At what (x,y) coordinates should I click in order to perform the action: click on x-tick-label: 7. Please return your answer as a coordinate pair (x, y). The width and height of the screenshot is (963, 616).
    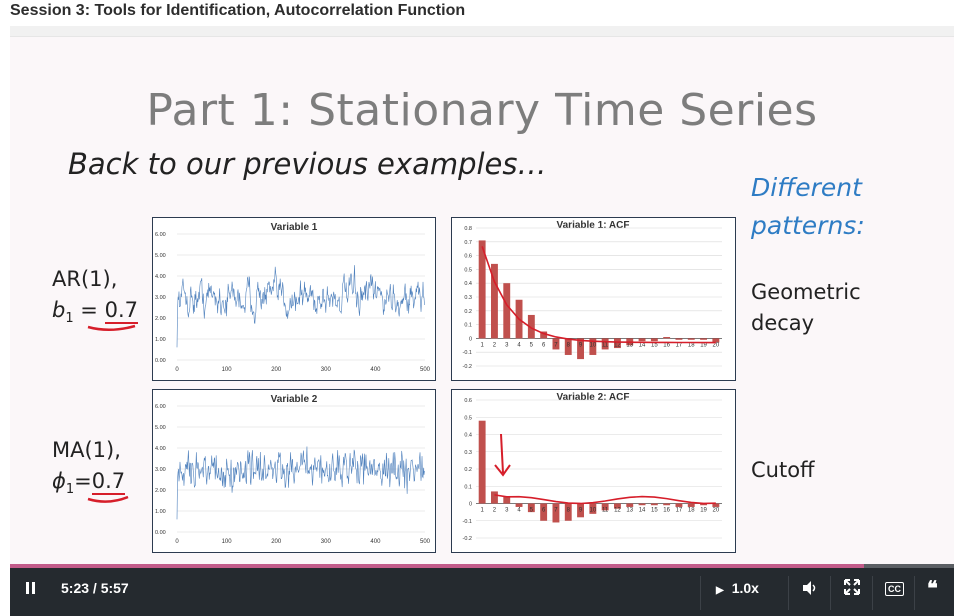
    Looking at the image, I should click on (556, 511).